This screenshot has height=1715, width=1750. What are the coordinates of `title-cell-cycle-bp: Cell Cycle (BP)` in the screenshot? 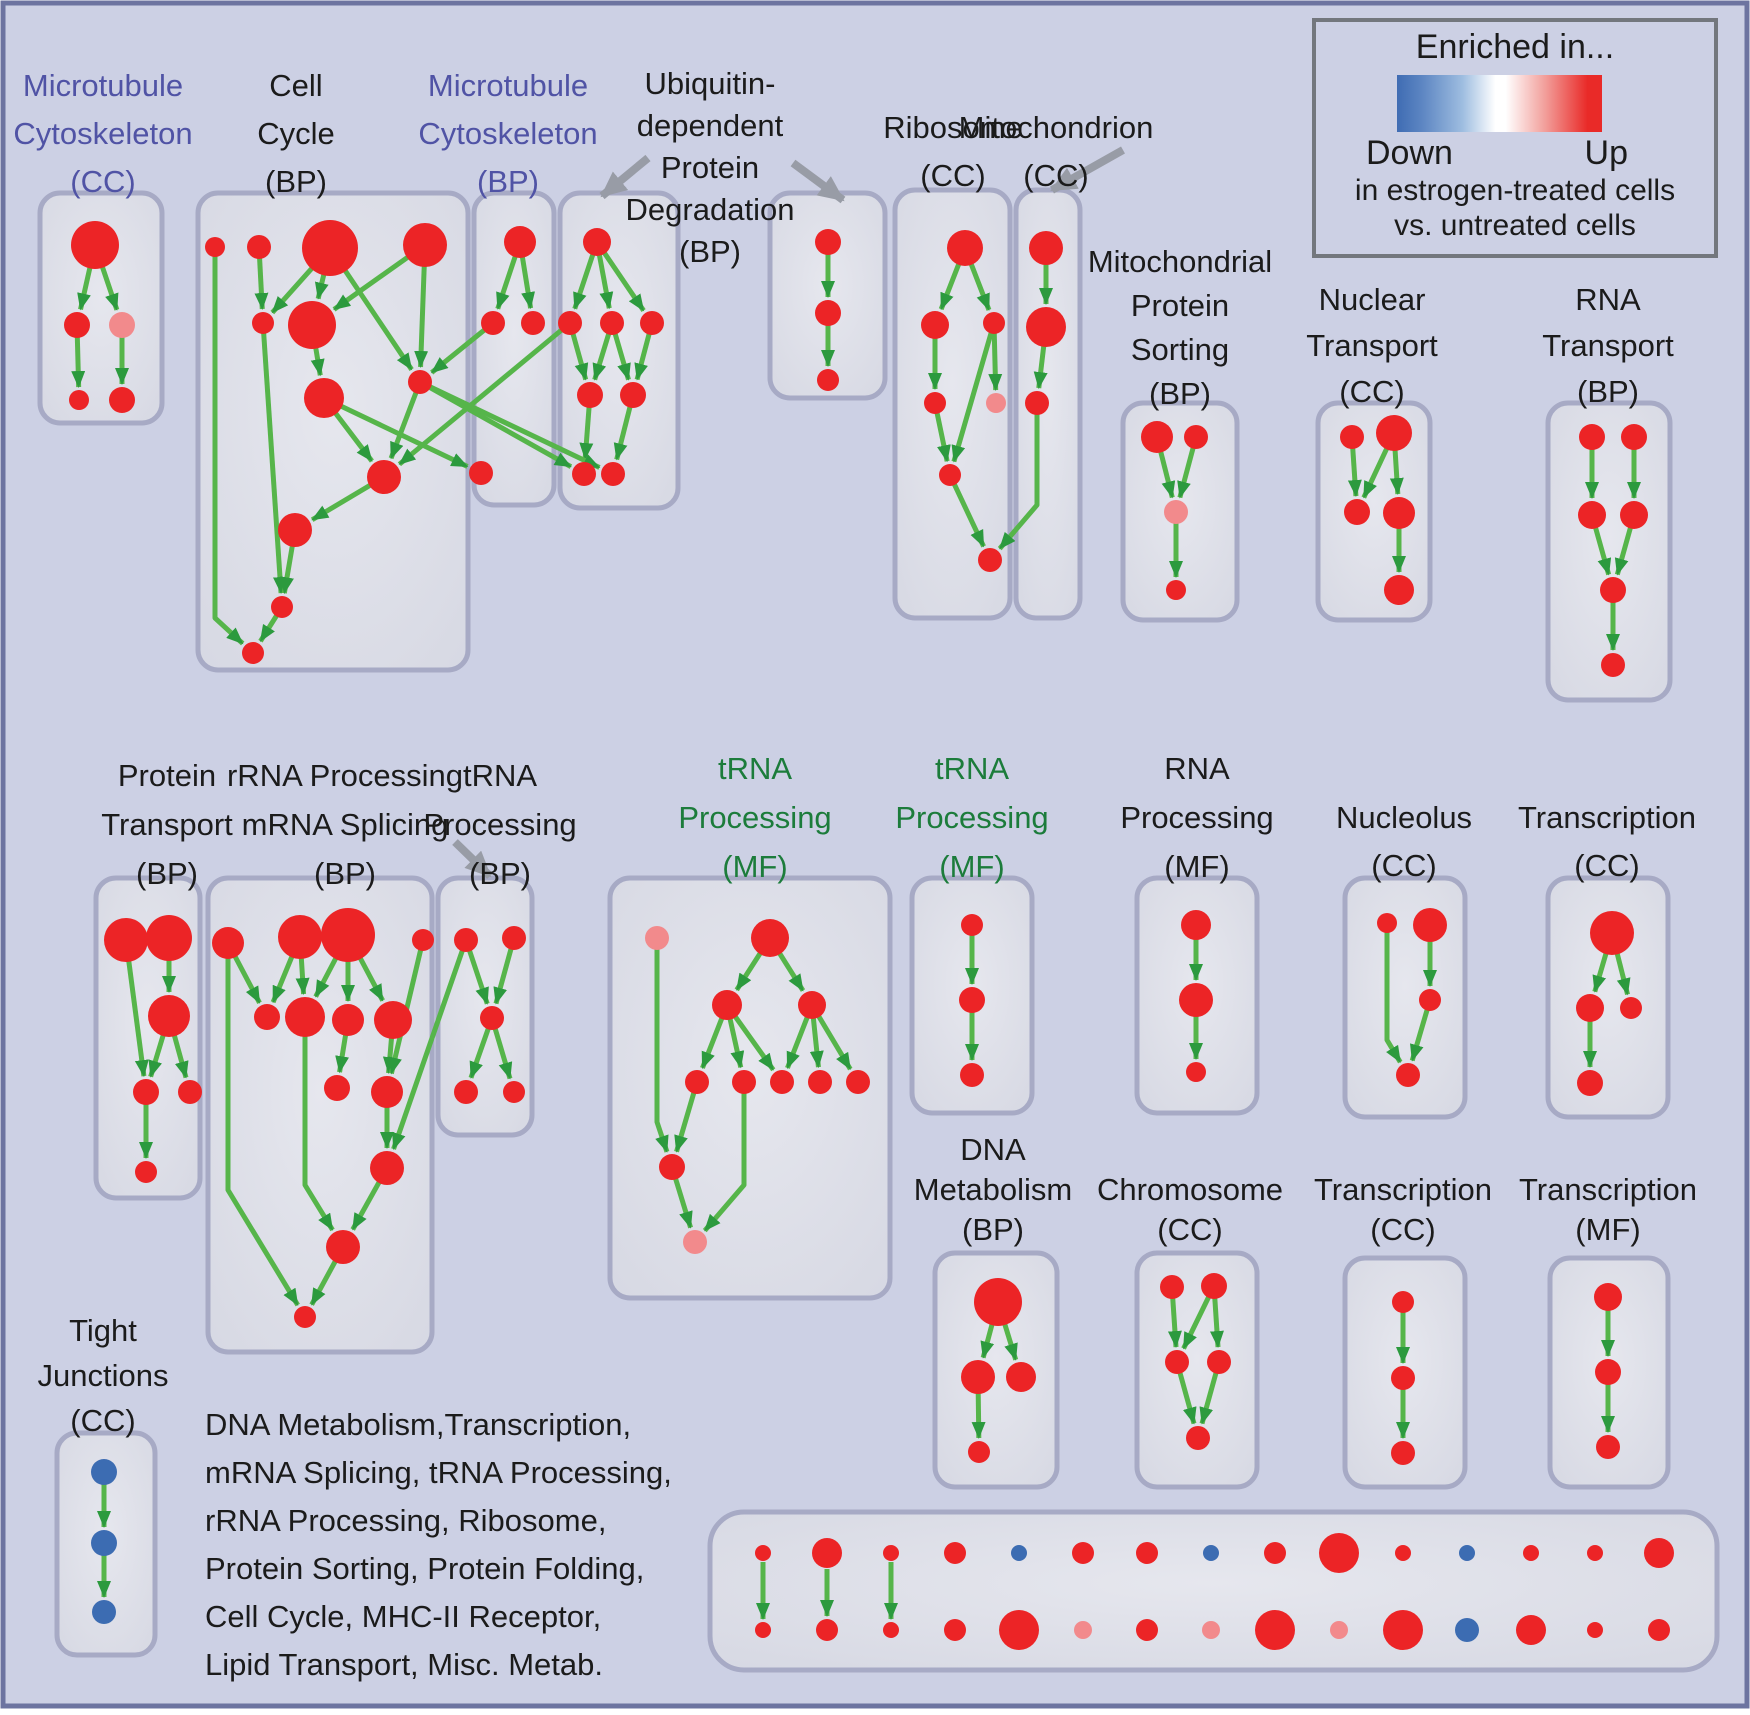 It's located at (296, 134).